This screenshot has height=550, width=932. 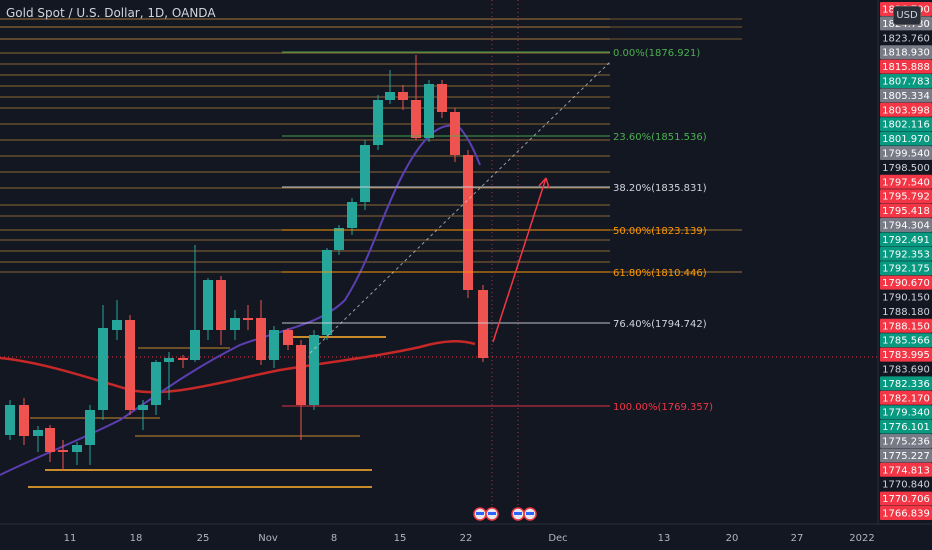 What do you see at coordinates (136, 538) in the screenshot?
I see `time-axis-label: 18` at bounding box center [136, 538].